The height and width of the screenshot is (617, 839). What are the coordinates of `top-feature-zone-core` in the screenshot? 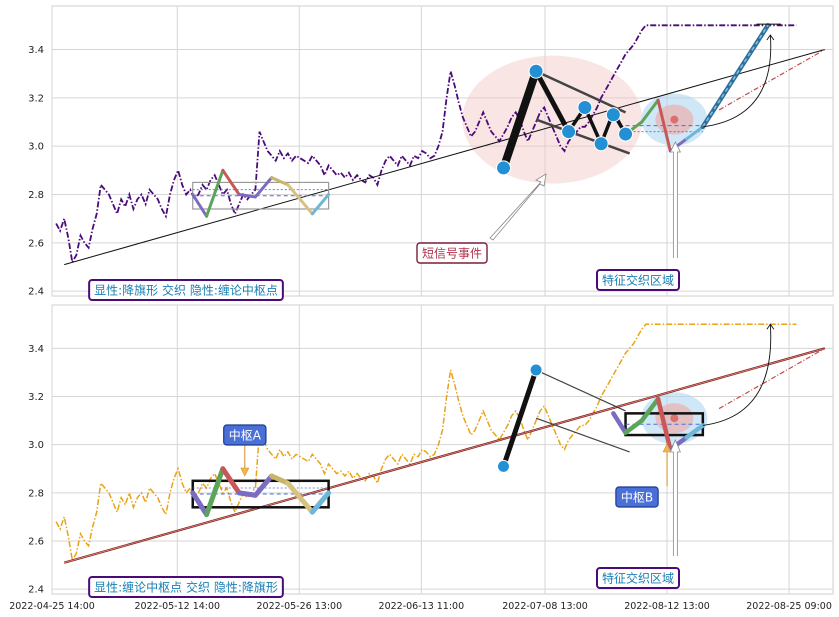 It's located at (674, 119).